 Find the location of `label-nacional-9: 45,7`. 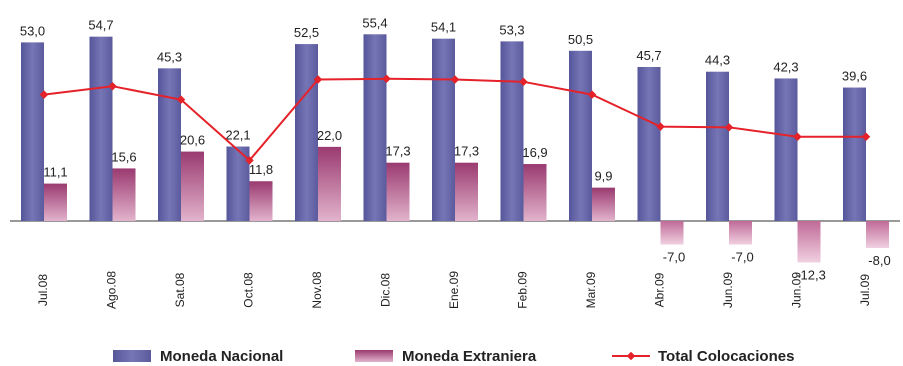

label-nacional-9: 45,7 is located at coordinates (648, 55).